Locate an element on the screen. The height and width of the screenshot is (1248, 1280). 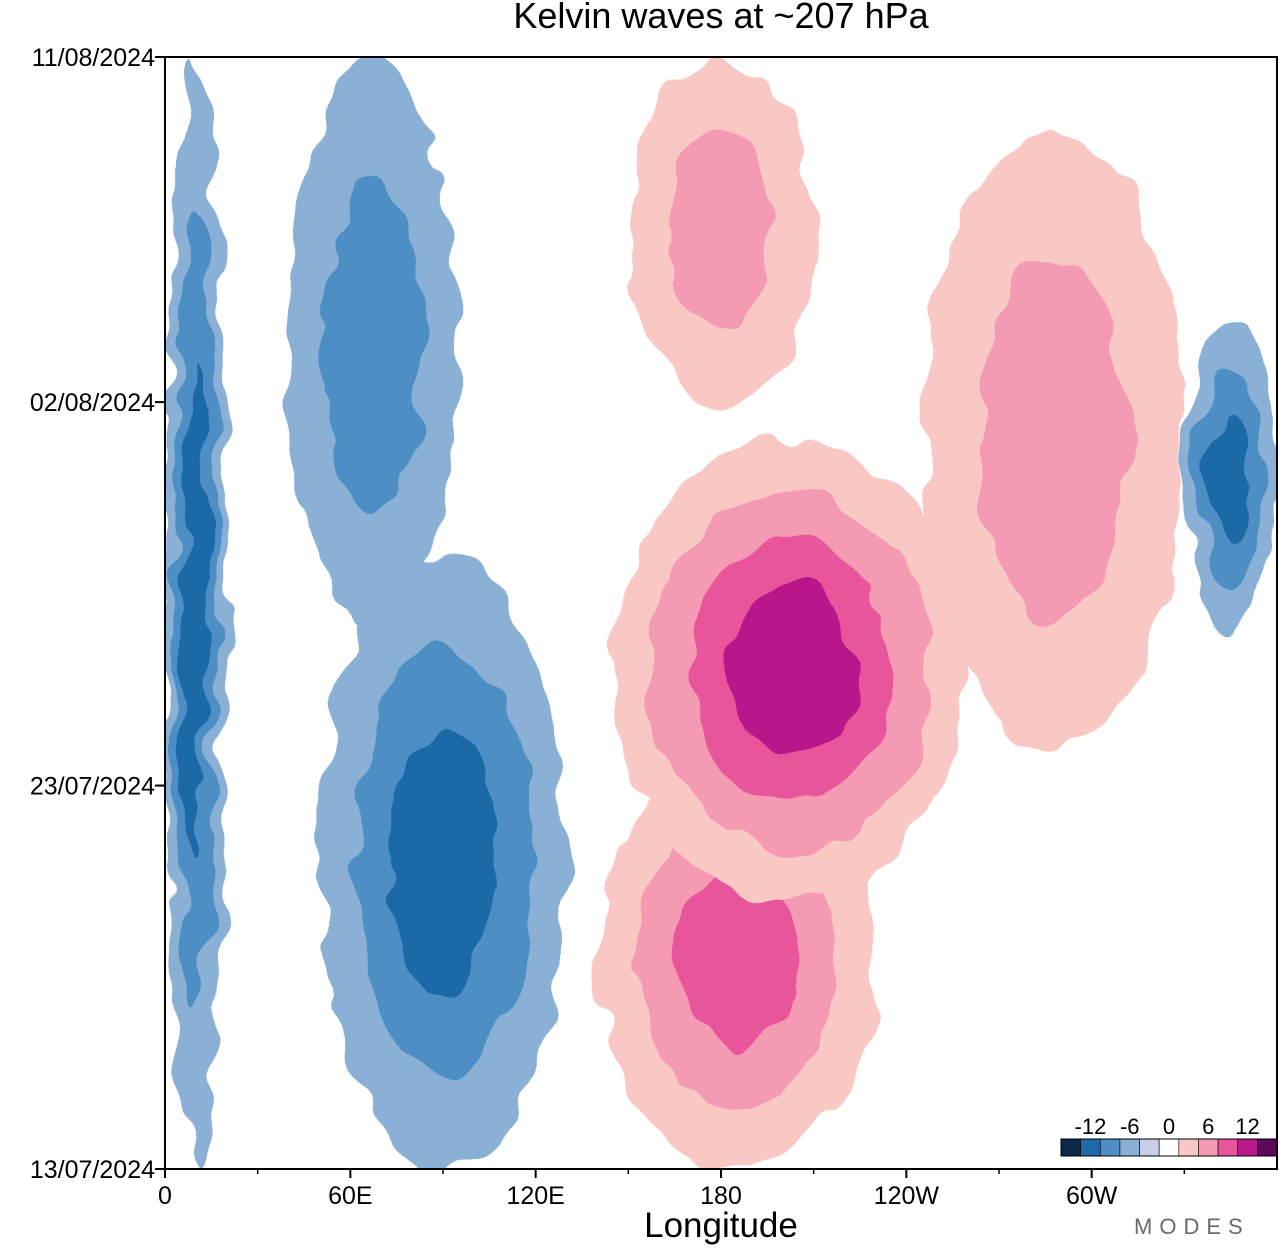
y-axis: 13/07/2024 23/07/2024 02/08/2024 11/08/2024 is located at coordinates (97, 614).